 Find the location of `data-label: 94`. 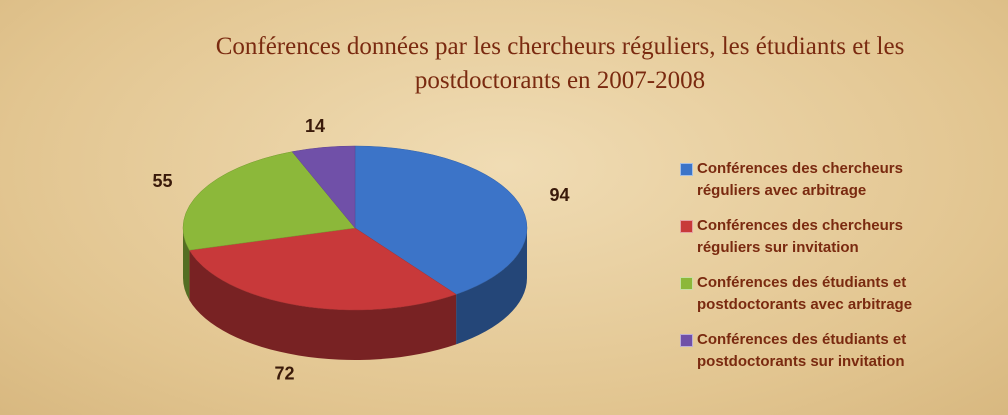

data-label: 94 is located at coordinates (559, 195).